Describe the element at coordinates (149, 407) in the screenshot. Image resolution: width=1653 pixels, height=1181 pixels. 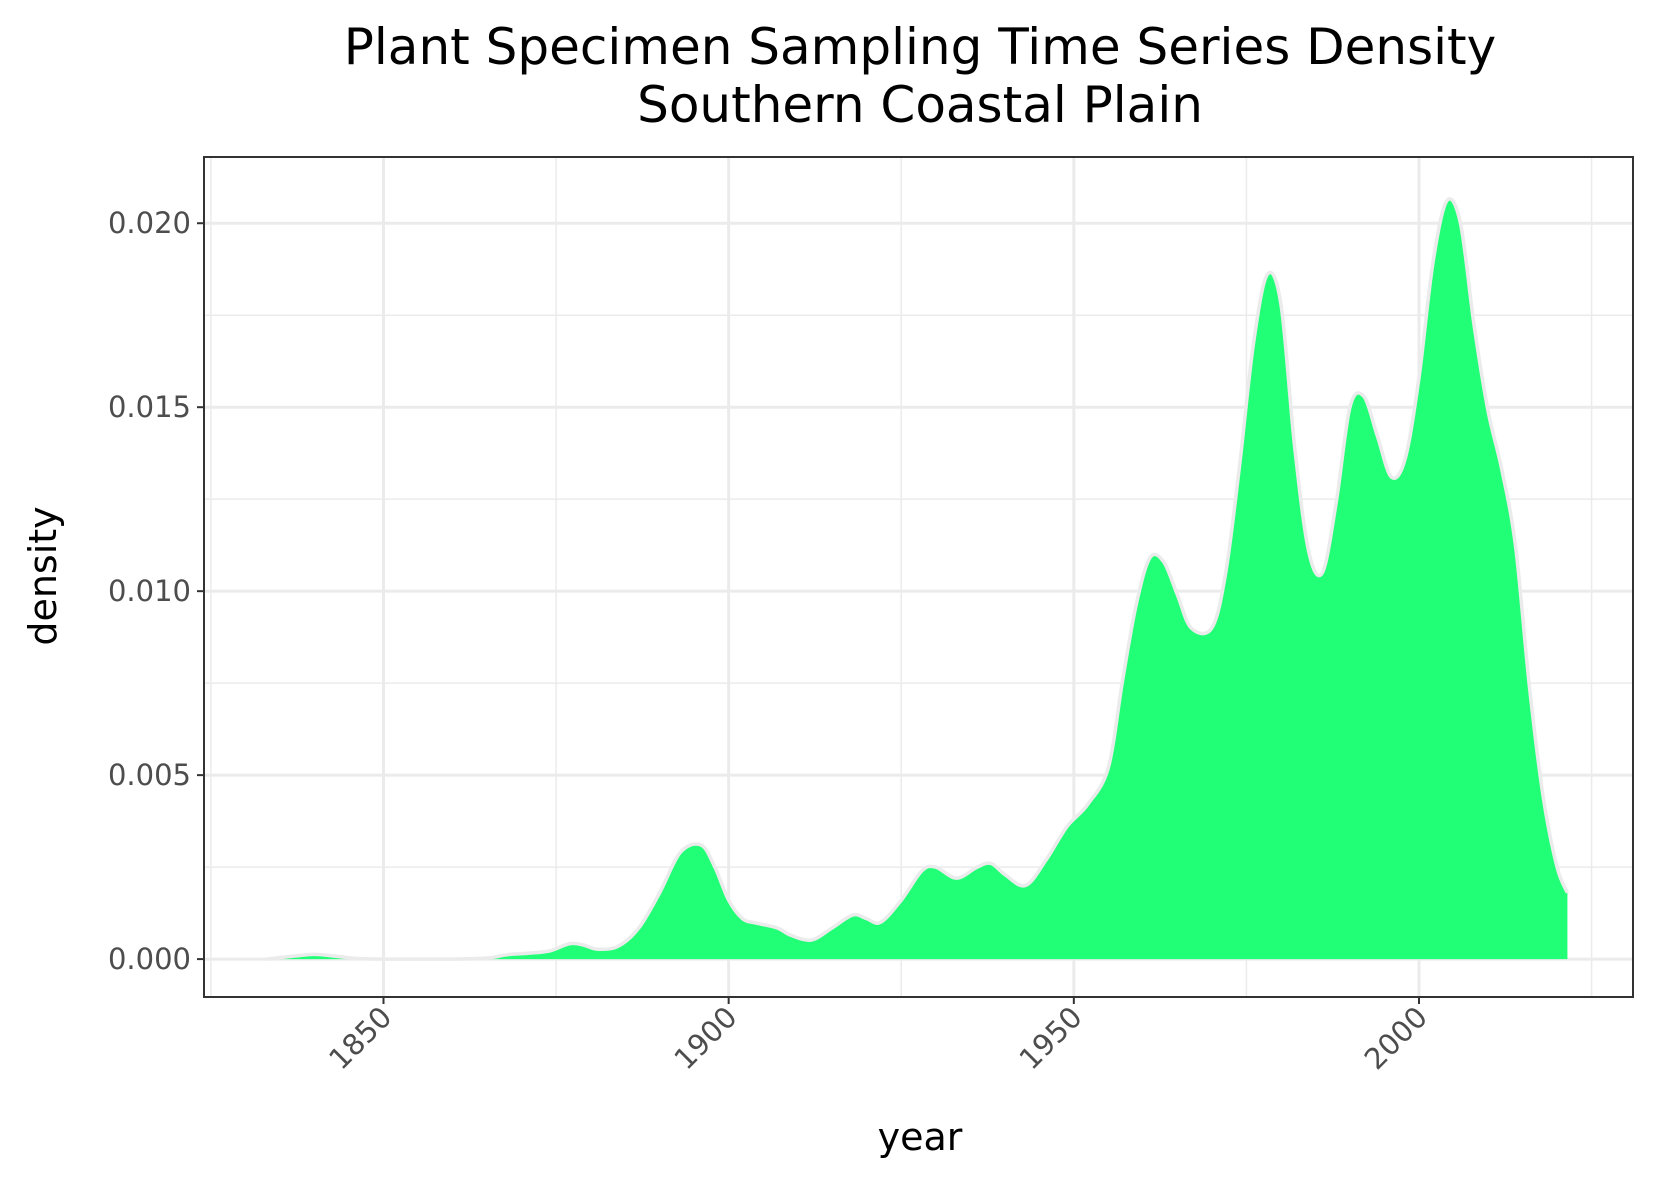
I see `y-tick-label: 0.015` at that location.